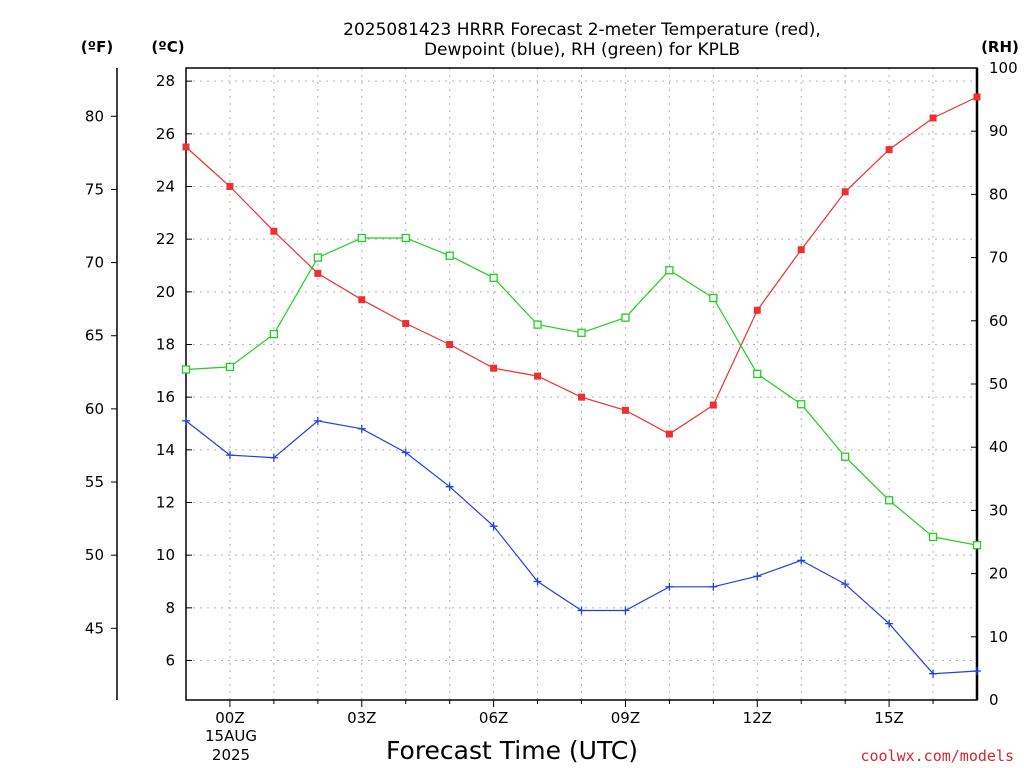 The height and width of the screenshot is (768, 1024). I want to click on celsius-tick-label: 22, so click(165, 239).